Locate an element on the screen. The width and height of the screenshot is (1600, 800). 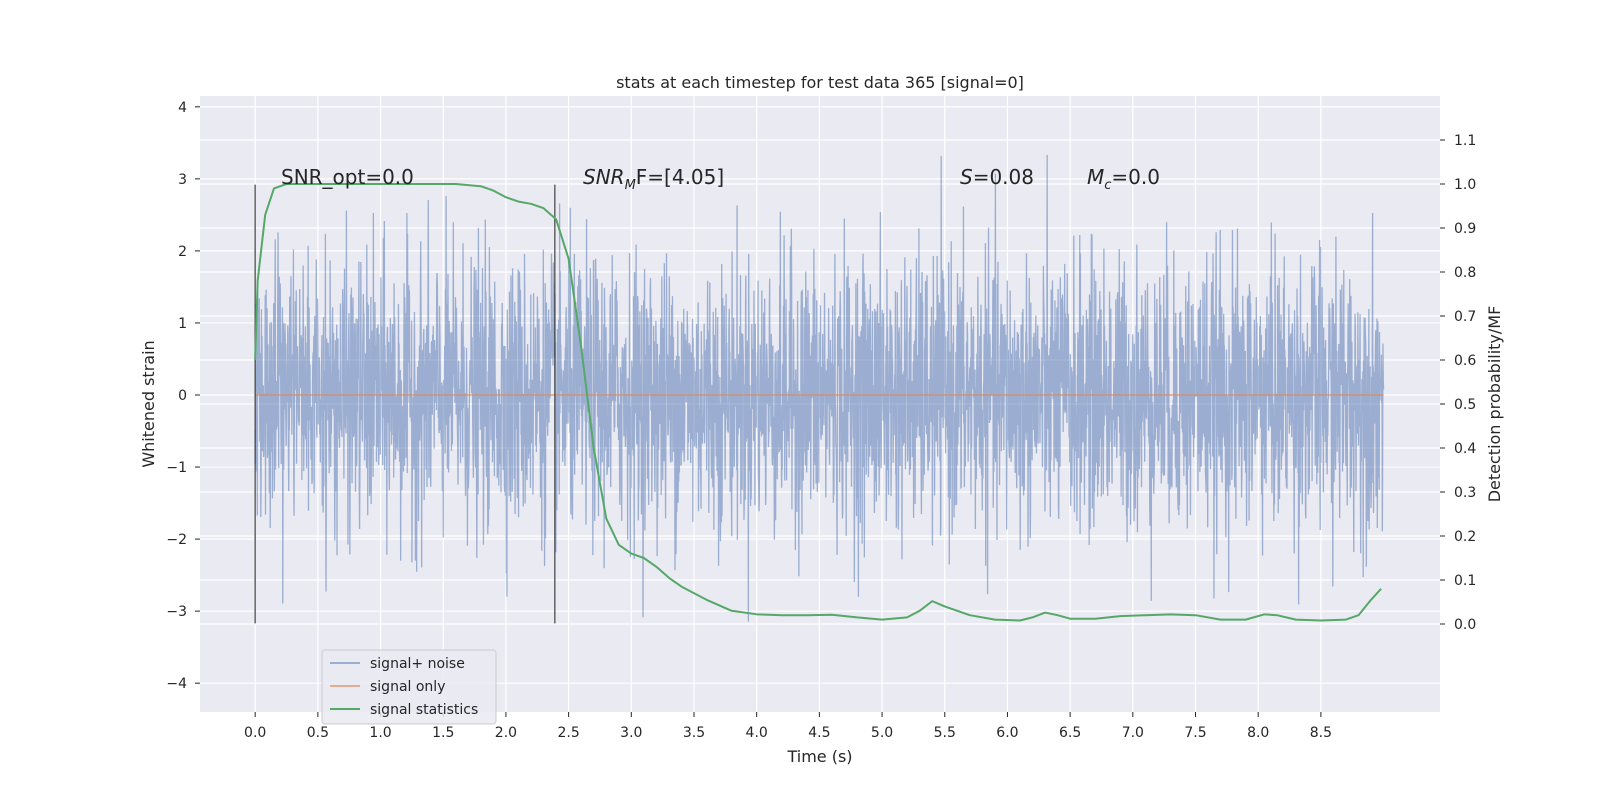
mc-value: =0.0 is located at coordinates (1135, 177).